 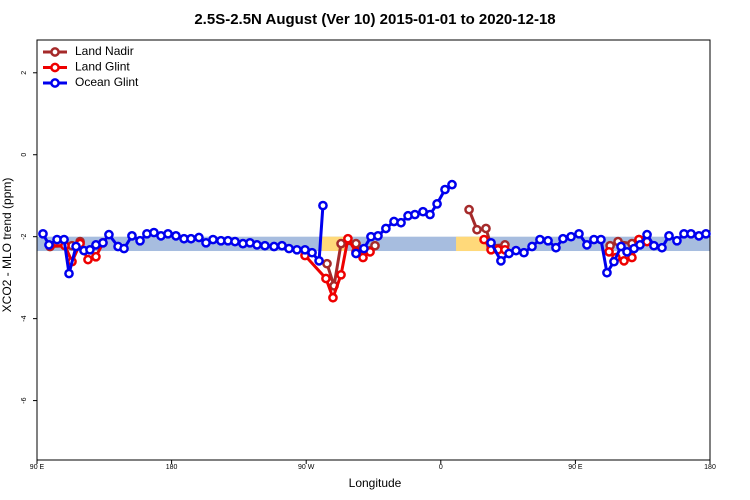 What do you see at coordinates (24, 236) in the screenshot?
I see `y-tick-label: -2` at bounding box center [24, 236].